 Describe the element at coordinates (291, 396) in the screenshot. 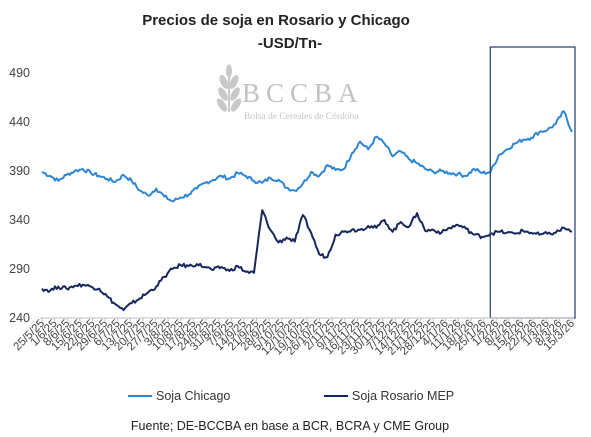

I see `legend: Soja Chicago Soja Rosario MEP` at that location.